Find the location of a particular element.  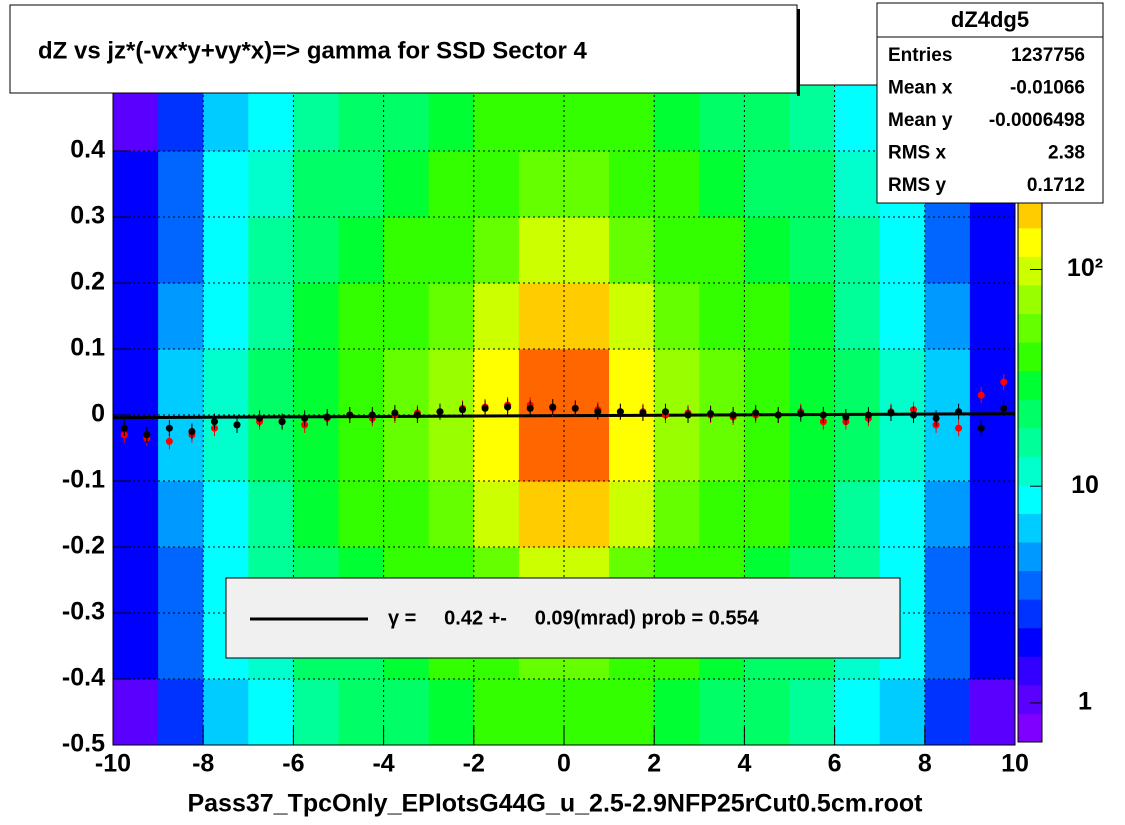

y-tick-label: -0.4 is located at coordinates (83, 678).